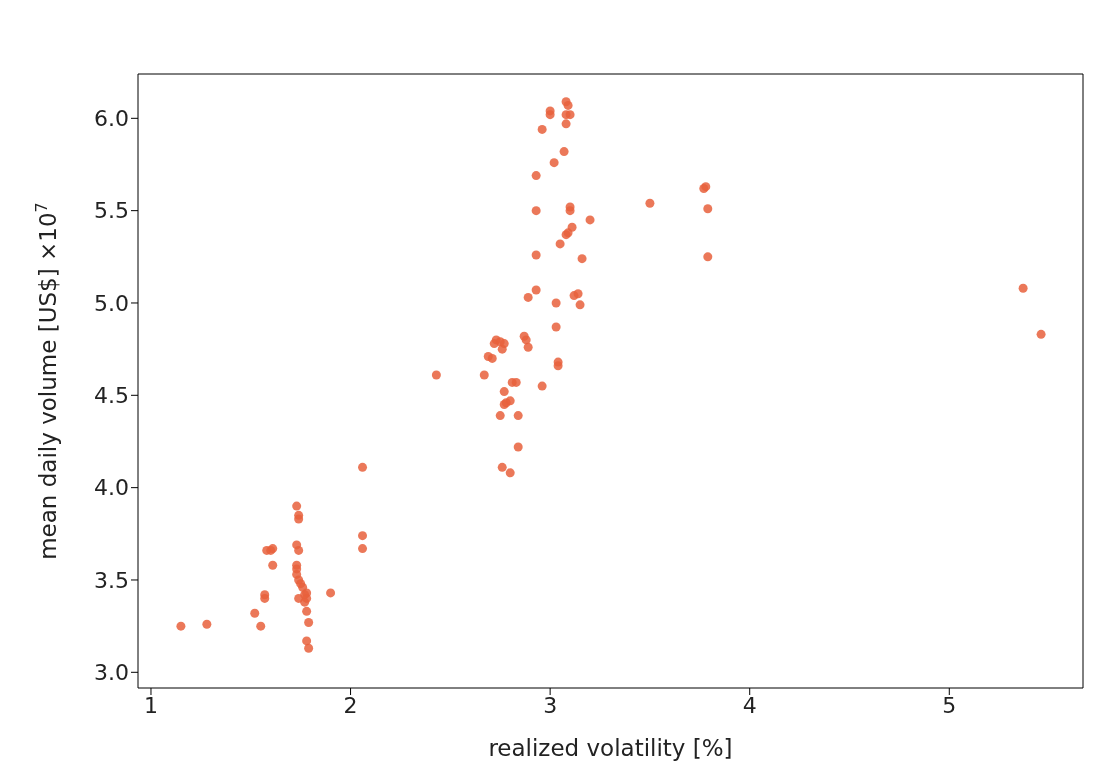  I want to click on y-tick-label: 6.0, so click(111, 119).